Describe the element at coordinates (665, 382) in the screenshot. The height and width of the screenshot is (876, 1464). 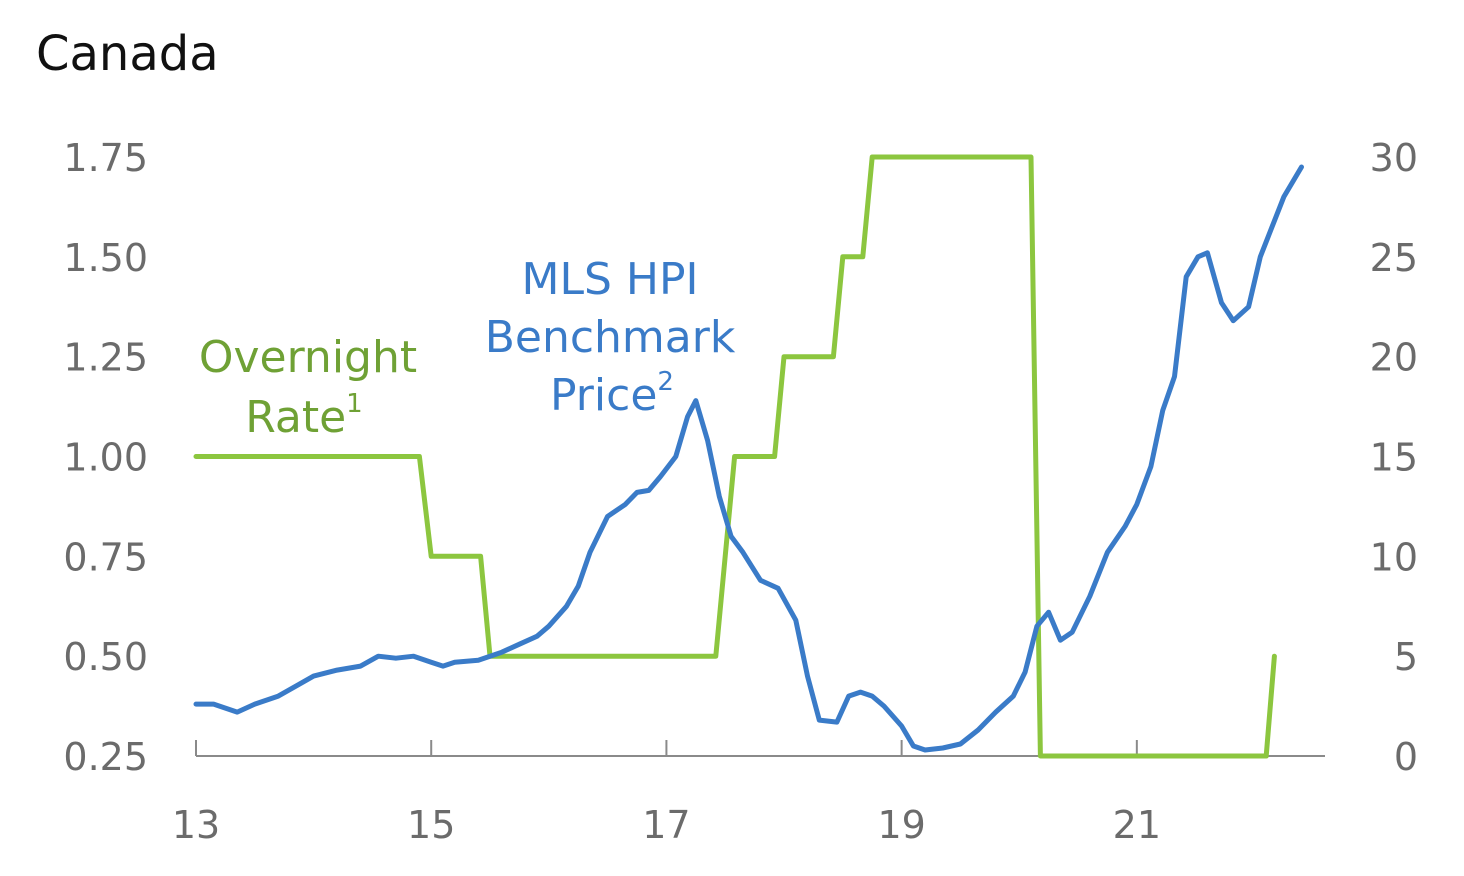
I see `mls-hpi-label-sup: 2` at that location.